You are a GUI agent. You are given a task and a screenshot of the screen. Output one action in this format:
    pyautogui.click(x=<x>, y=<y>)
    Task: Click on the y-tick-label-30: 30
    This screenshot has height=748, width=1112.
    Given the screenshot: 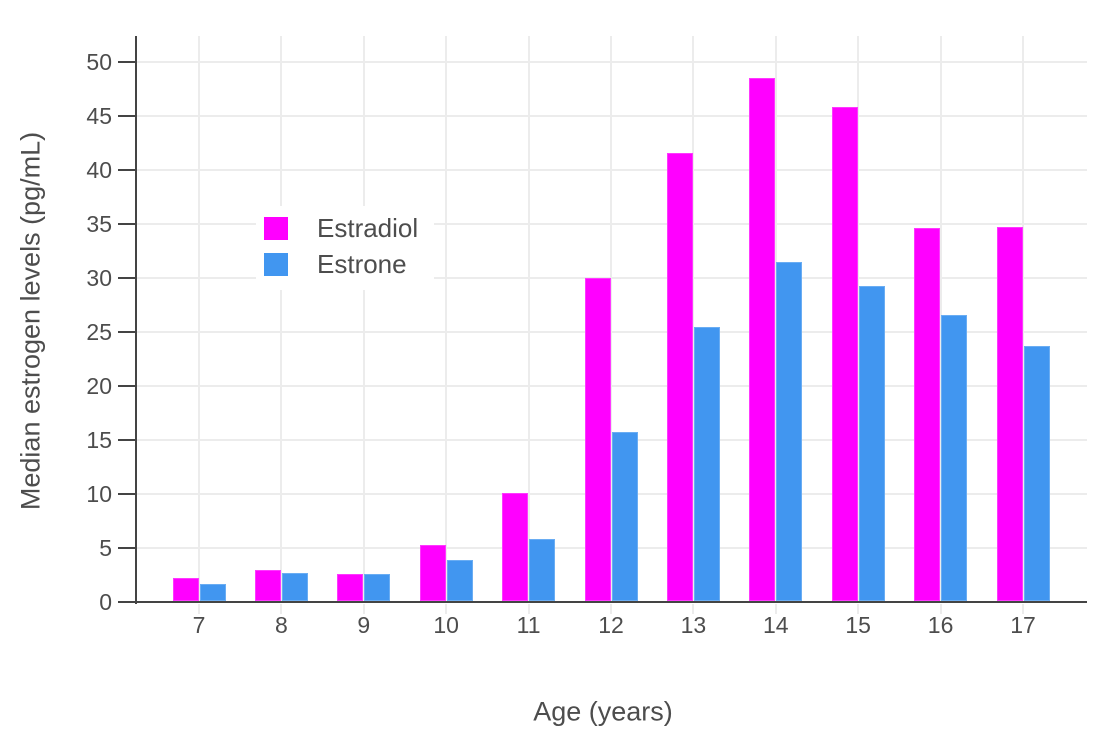 What is the action you would take?
    pyautogui.click(x=99, y=278)
    